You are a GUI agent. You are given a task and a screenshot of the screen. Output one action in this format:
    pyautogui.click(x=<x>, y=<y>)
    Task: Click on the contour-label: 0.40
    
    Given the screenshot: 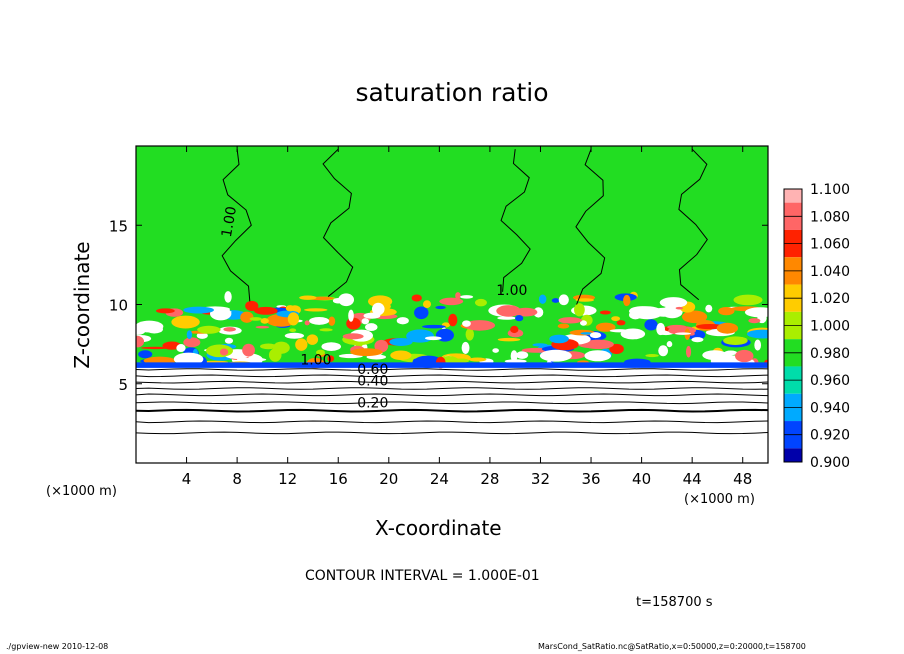 What is the action you would take?
    pyautogui.click(x=372, y=381)
    